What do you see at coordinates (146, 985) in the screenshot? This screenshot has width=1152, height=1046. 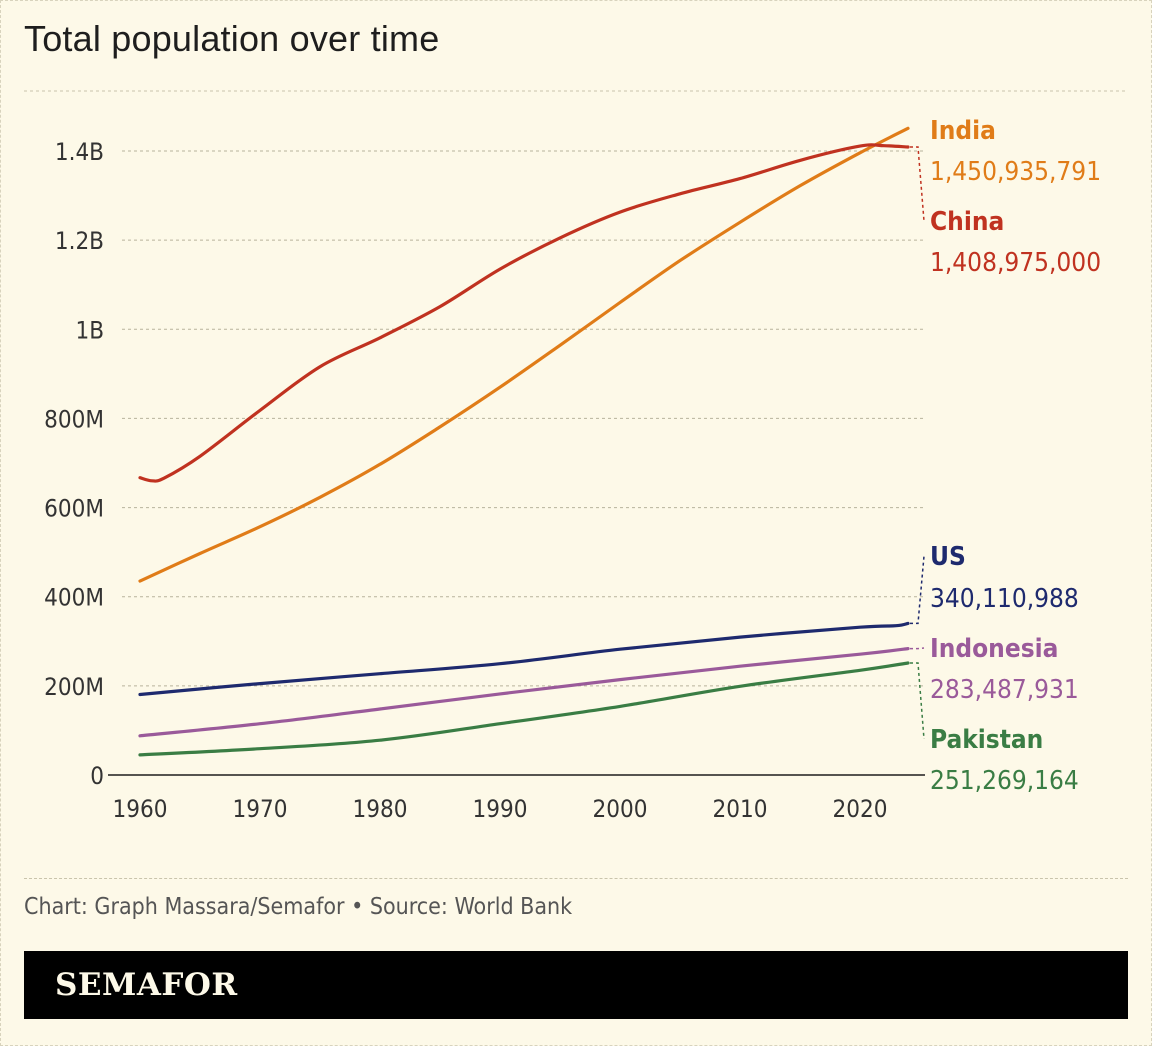 I see `brand-logo: SEMAFOR` at bounding box center [146, 985].